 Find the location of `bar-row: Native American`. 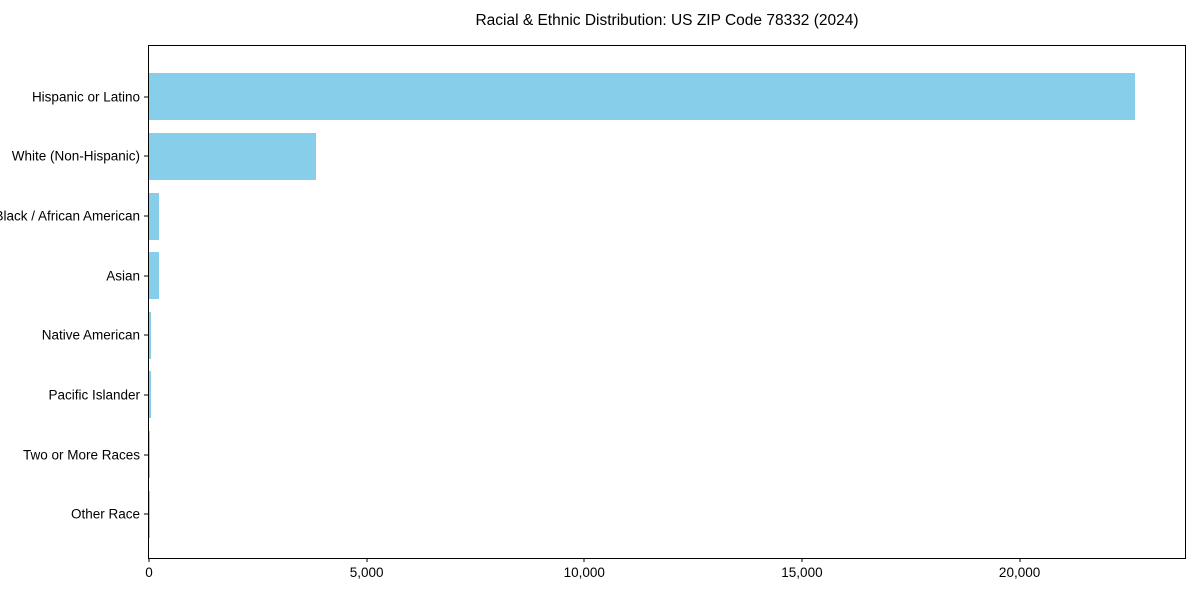

bar-row: Native American is located at coordinates (613, 336).